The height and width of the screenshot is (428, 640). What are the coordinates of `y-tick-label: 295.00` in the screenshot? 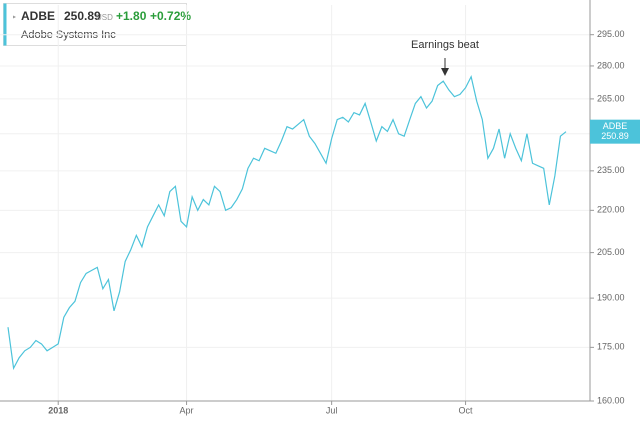 It's located at (611, 34).